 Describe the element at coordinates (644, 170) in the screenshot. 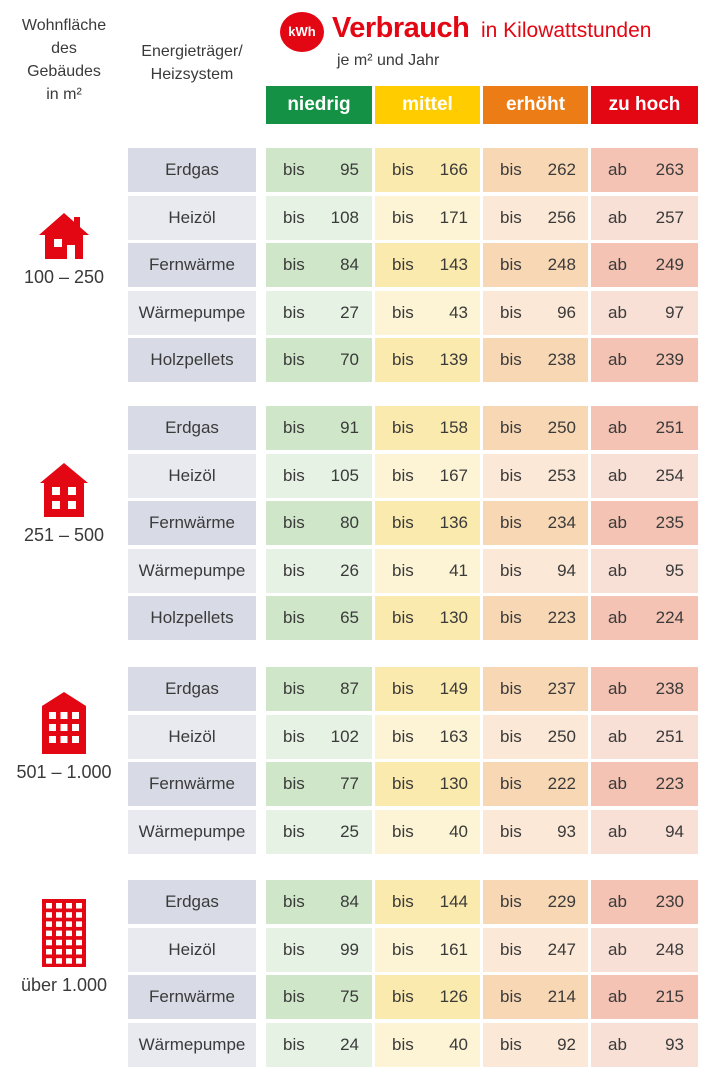

I see `value-cell-zu-hoch: ab 263` at that location.